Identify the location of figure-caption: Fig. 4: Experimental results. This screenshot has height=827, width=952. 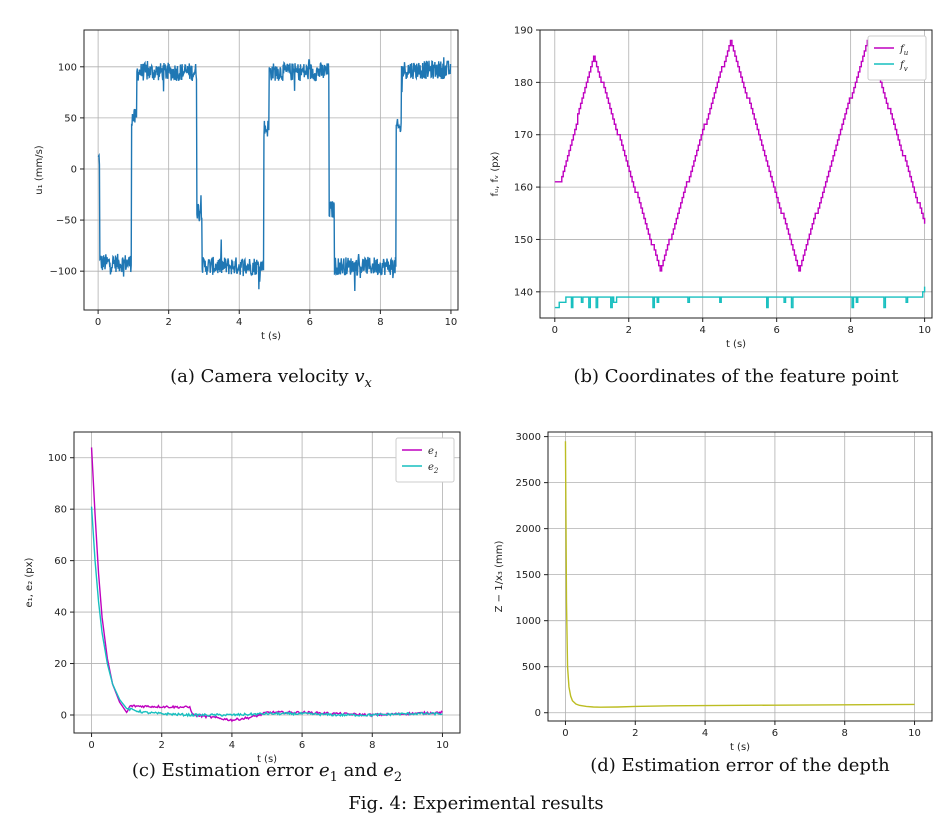
(475, 803).